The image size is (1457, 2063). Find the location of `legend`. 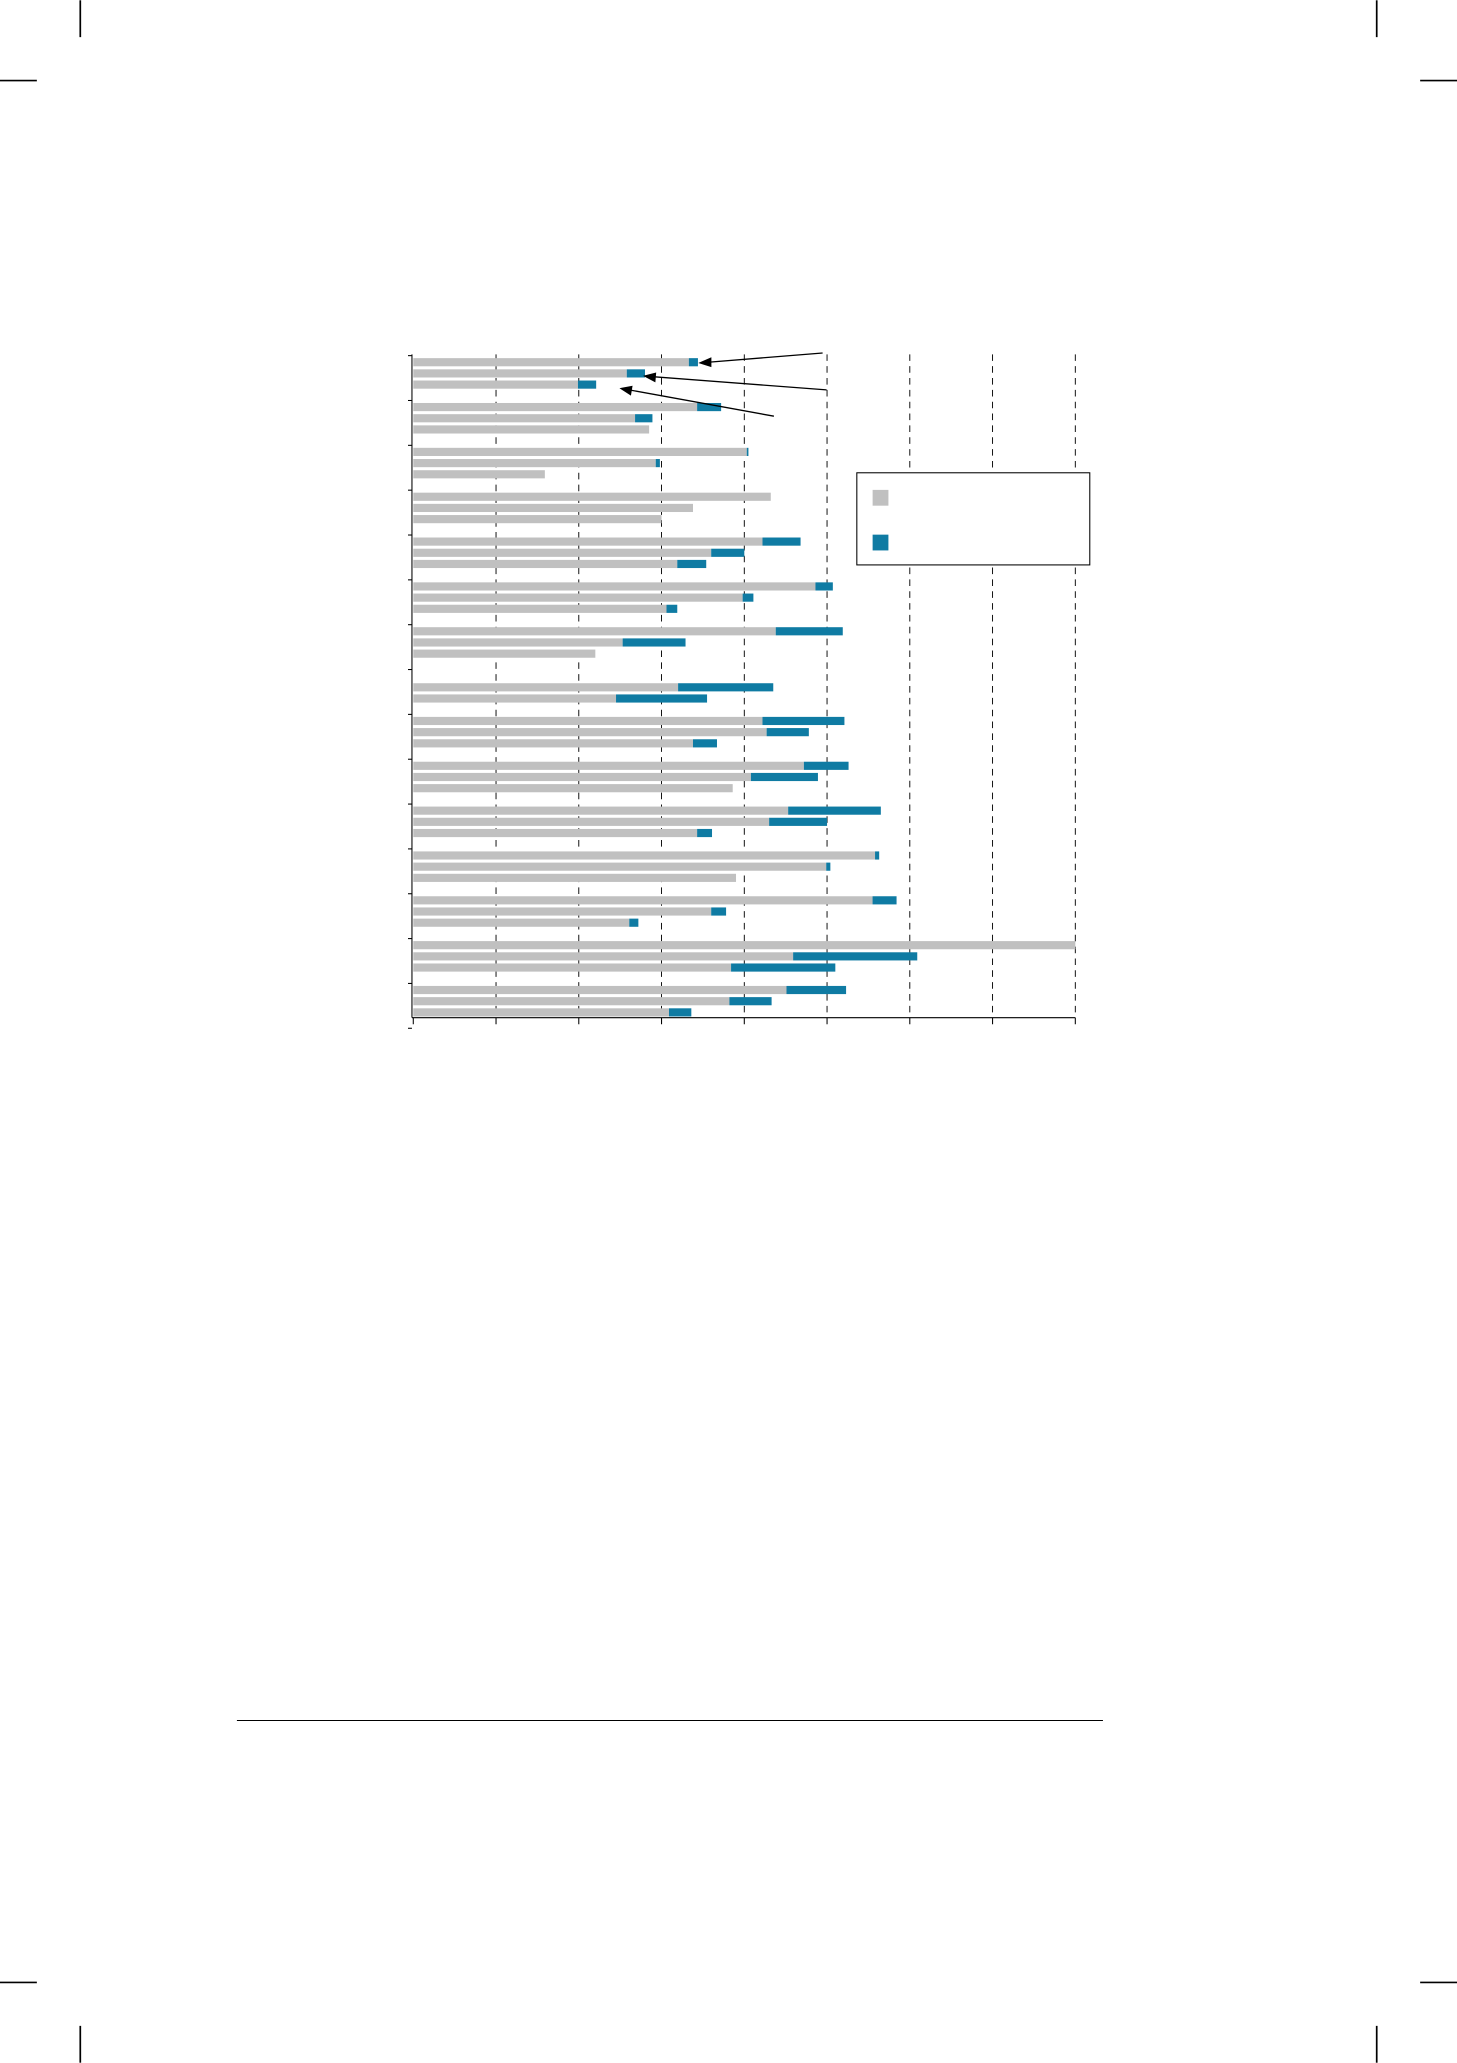

legend is located at coordinates (973, 519).